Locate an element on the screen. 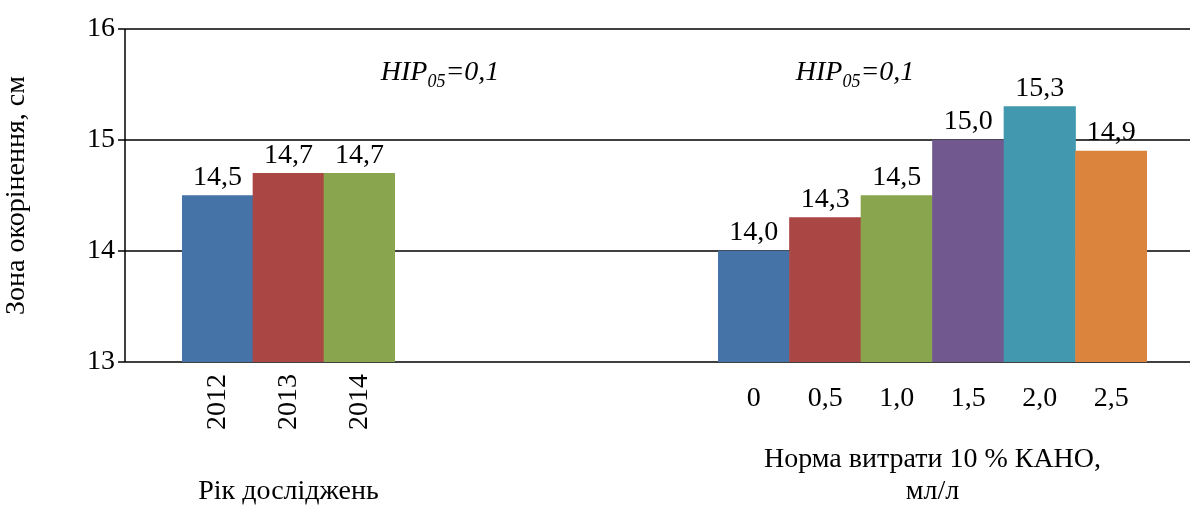 The width and height of the screenshot is (1190, 512). x-axis-title: Норма витрати 10 % КАНО, мл/л is located at coordinates (932, 474).